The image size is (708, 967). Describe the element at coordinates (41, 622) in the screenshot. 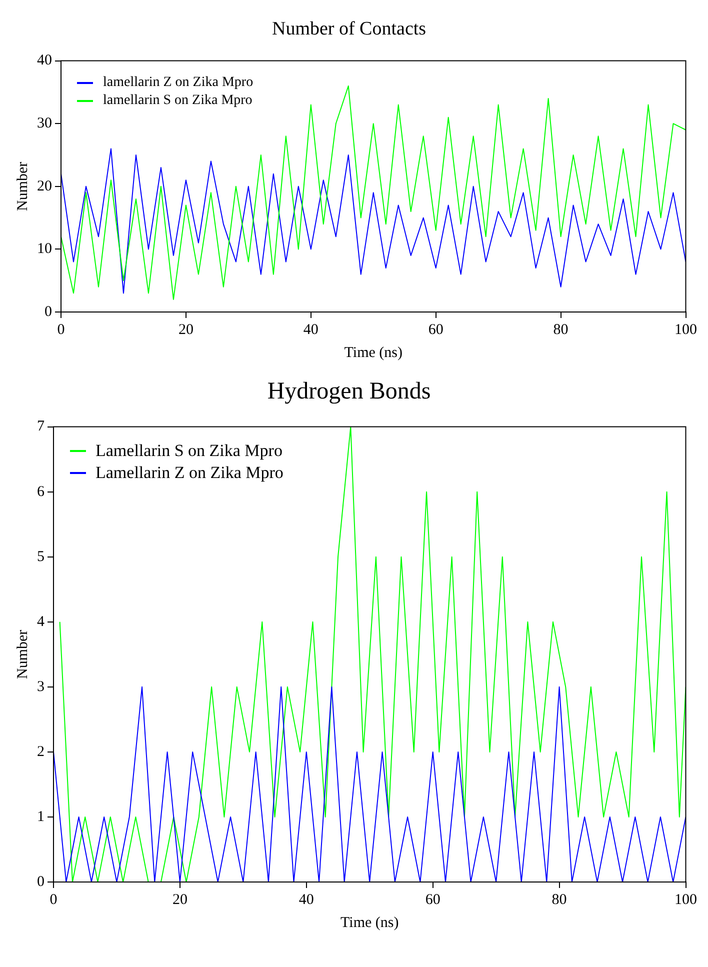

I see `y-tick-label: 4` at that location.